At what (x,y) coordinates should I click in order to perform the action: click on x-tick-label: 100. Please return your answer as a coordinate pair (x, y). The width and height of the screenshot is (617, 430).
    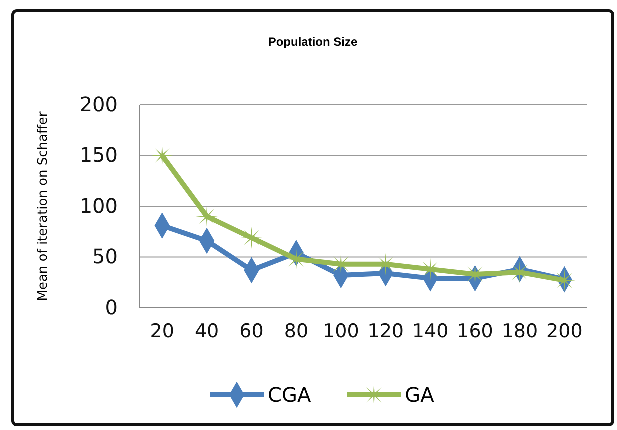
    Looking at the image, I should click on (341, 331).